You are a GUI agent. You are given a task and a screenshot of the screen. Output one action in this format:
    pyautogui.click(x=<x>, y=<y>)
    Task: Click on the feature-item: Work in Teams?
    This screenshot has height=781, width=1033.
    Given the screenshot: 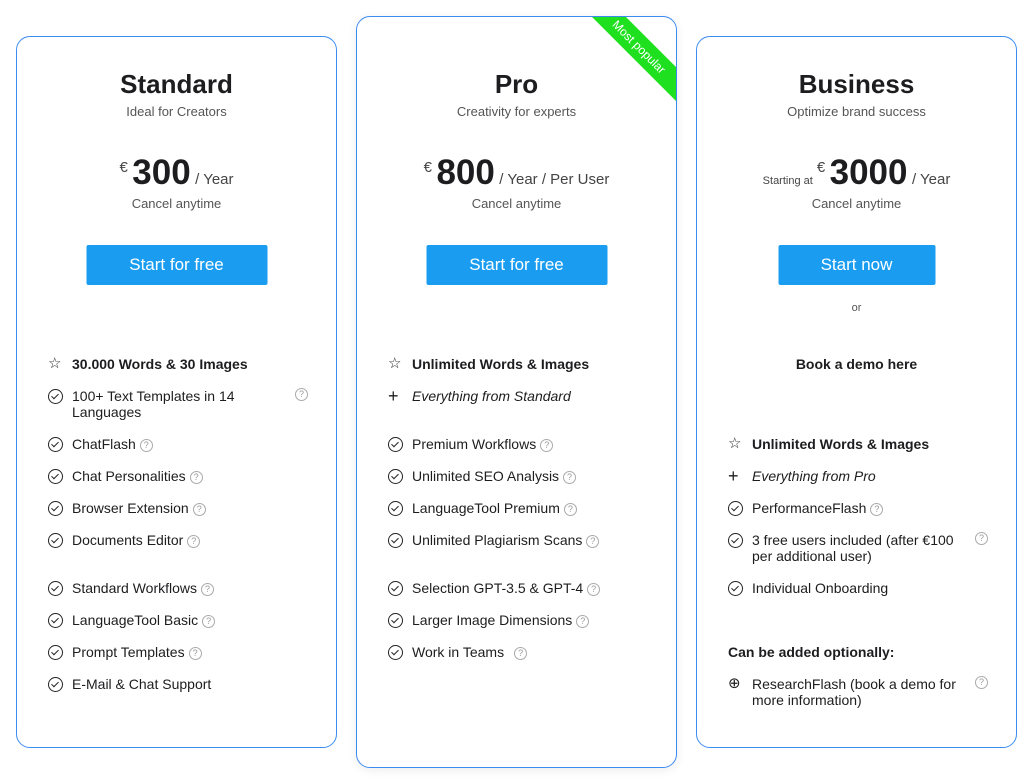 What is the action you would take?
    pyautogui.click(x=518, y=653)
    